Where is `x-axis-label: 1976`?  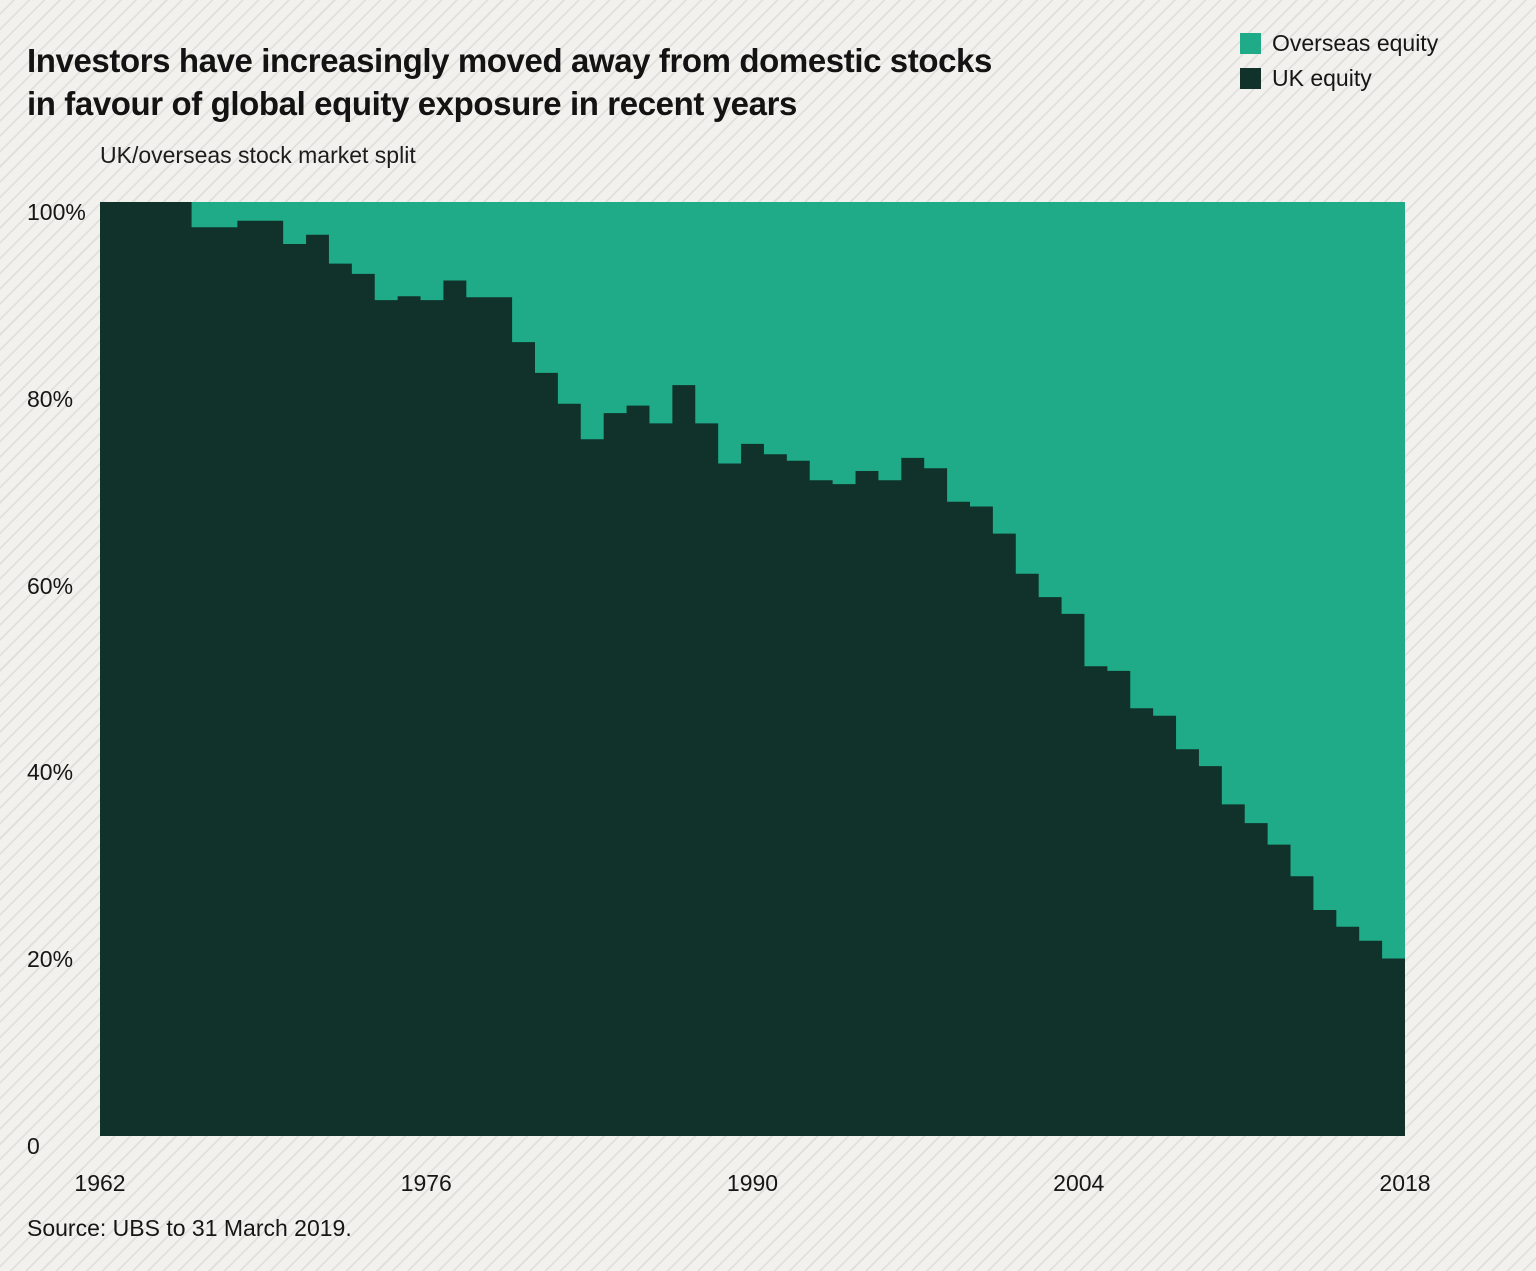 x-axis-label: 1976 is located at coordinates (426, 1183).